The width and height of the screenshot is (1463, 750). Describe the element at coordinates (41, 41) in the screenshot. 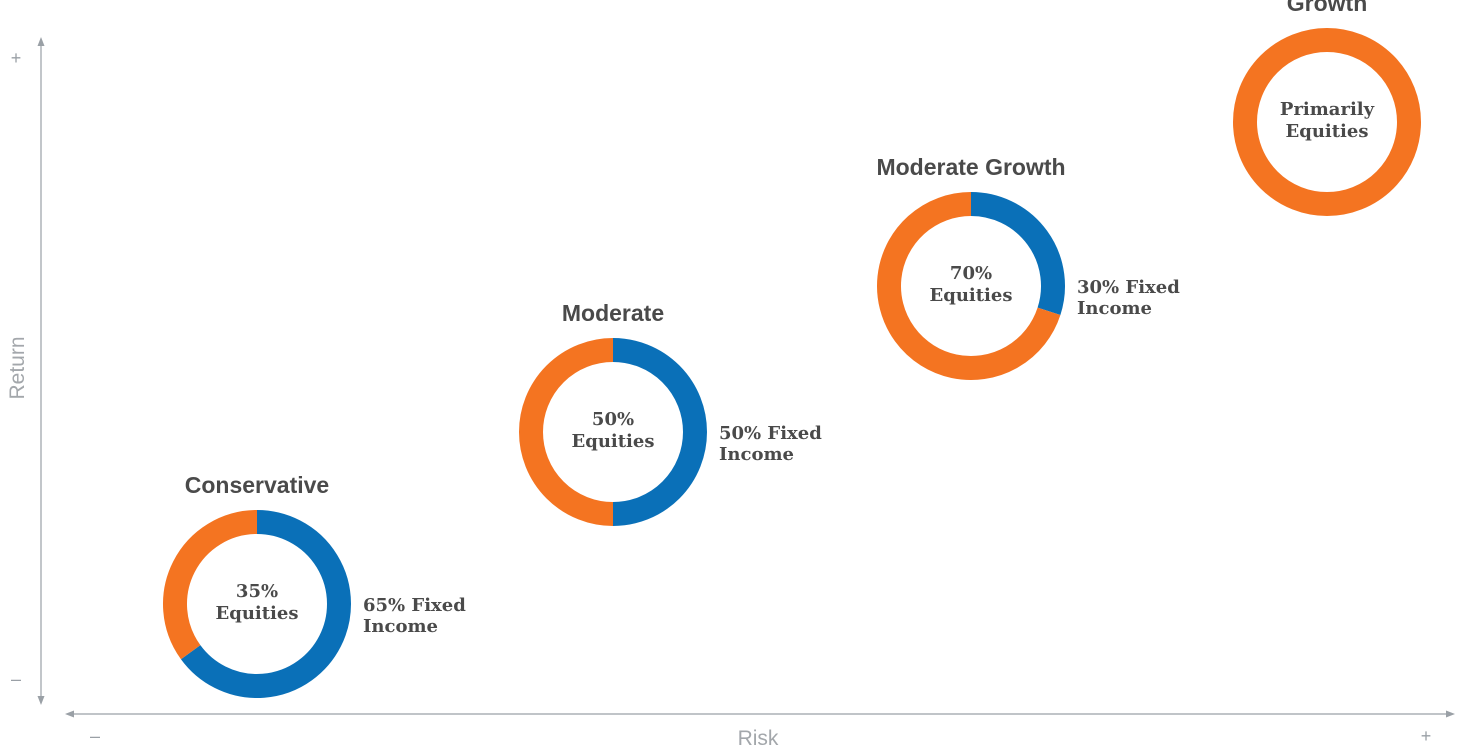

I see `y-axis-arrow-top` at that location.